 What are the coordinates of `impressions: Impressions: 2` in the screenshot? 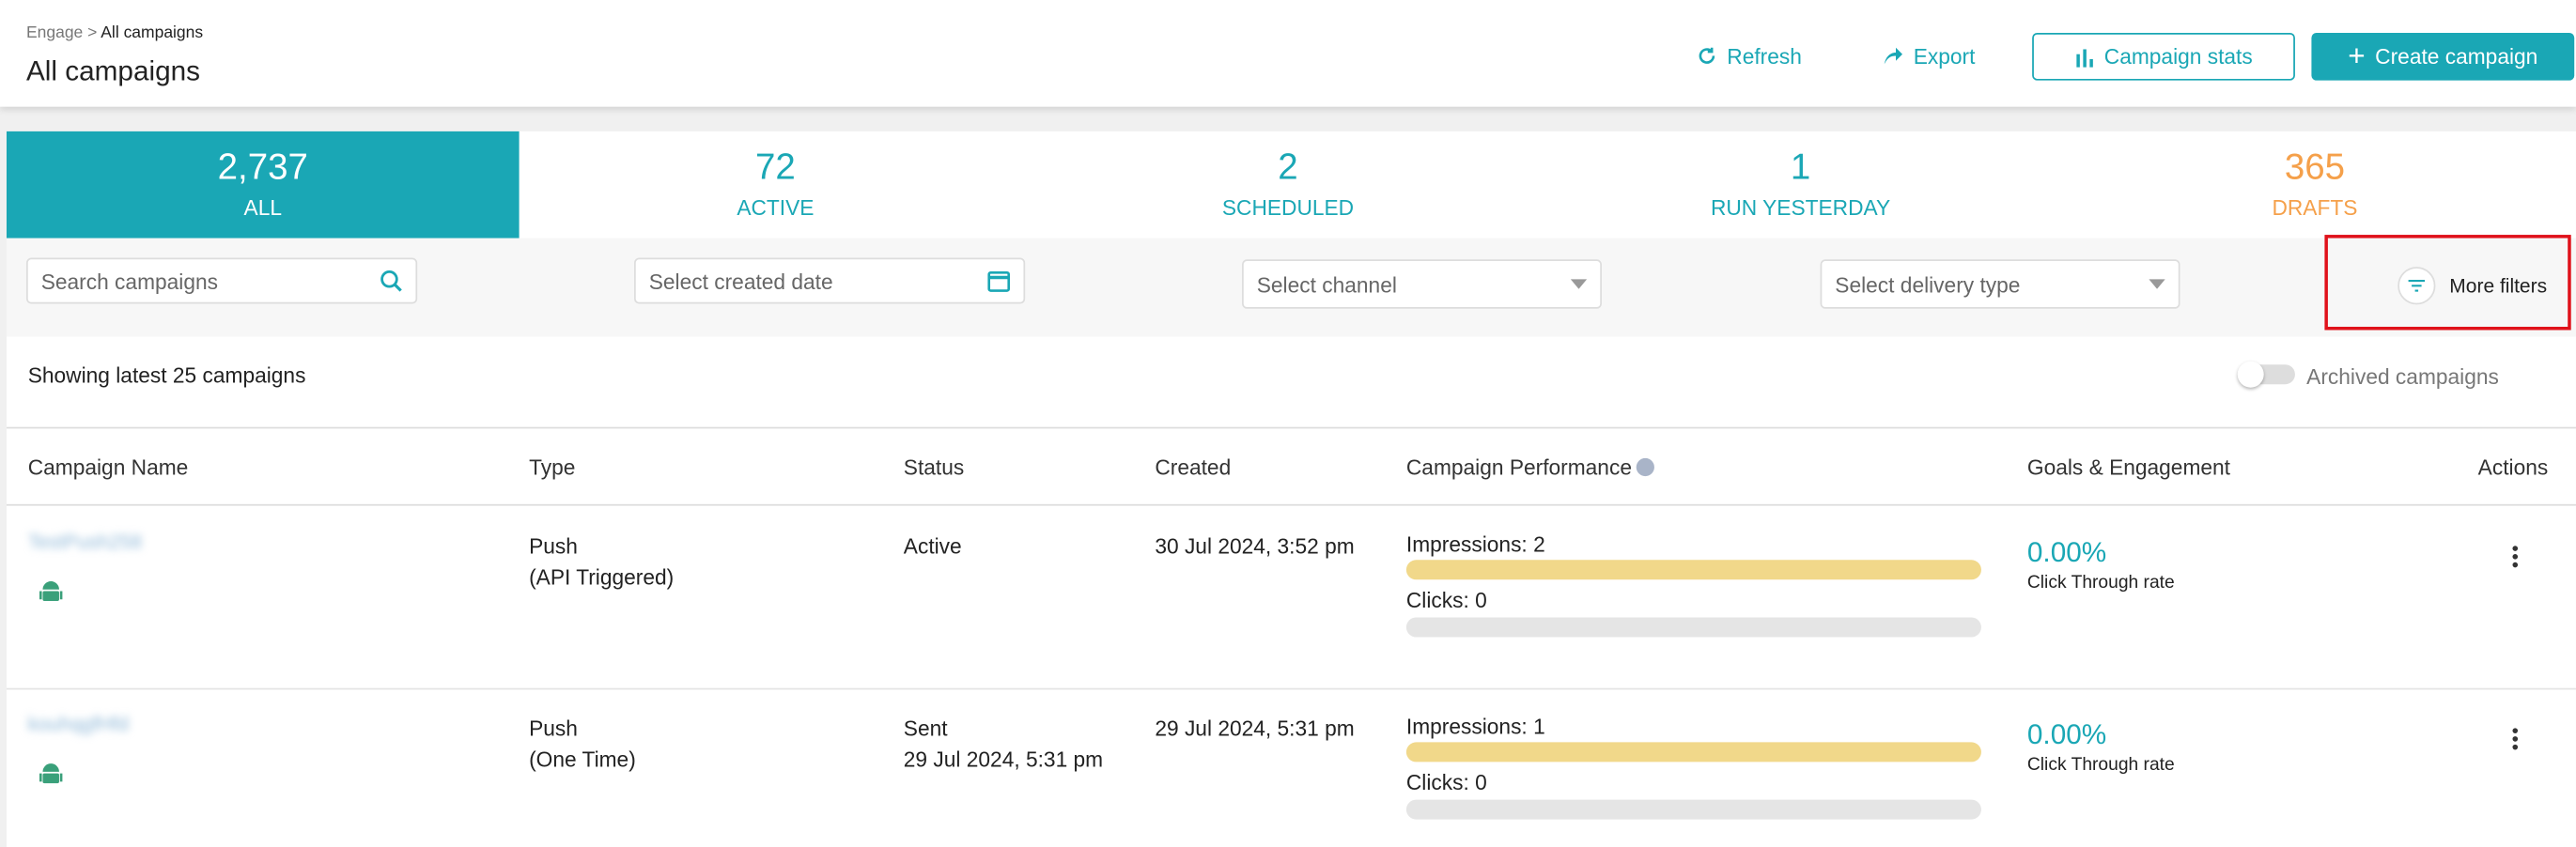 It's located at (1475, 544).